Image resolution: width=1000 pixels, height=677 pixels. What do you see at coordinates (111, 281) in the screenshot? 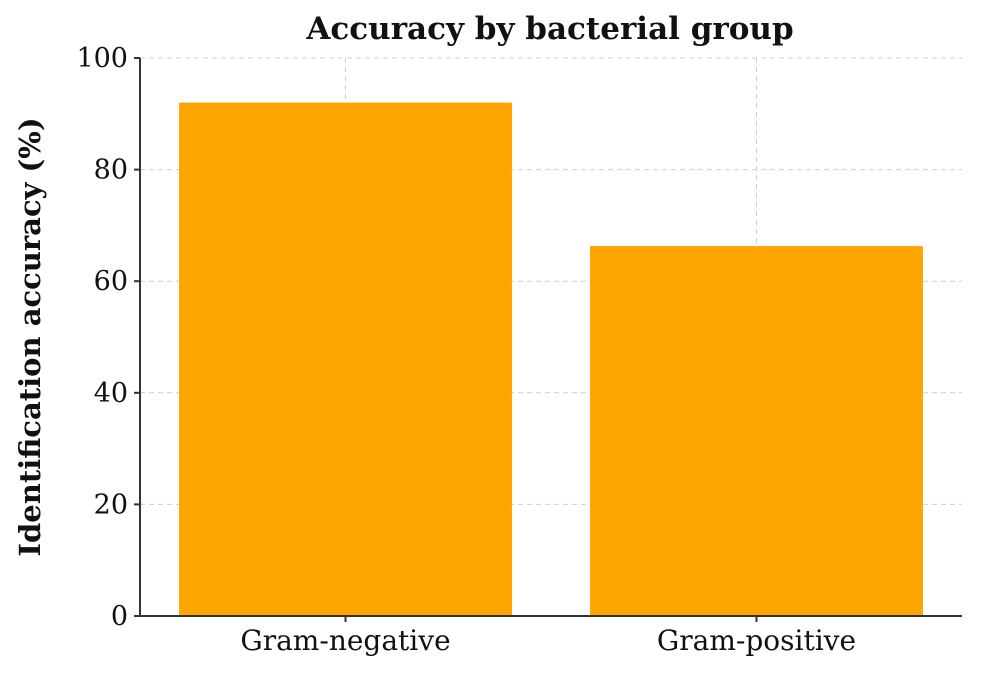
I see `y-tick-label: 60` at bounding box center [111, 281].